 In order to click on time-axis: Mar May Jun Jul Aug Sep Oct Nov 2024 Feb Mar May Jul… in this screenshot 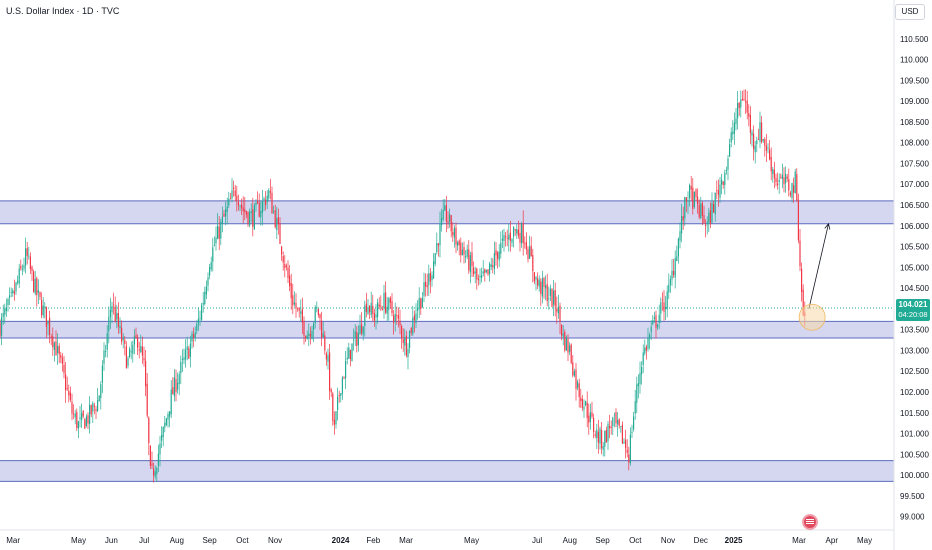, I will do `click(439, 540)`.